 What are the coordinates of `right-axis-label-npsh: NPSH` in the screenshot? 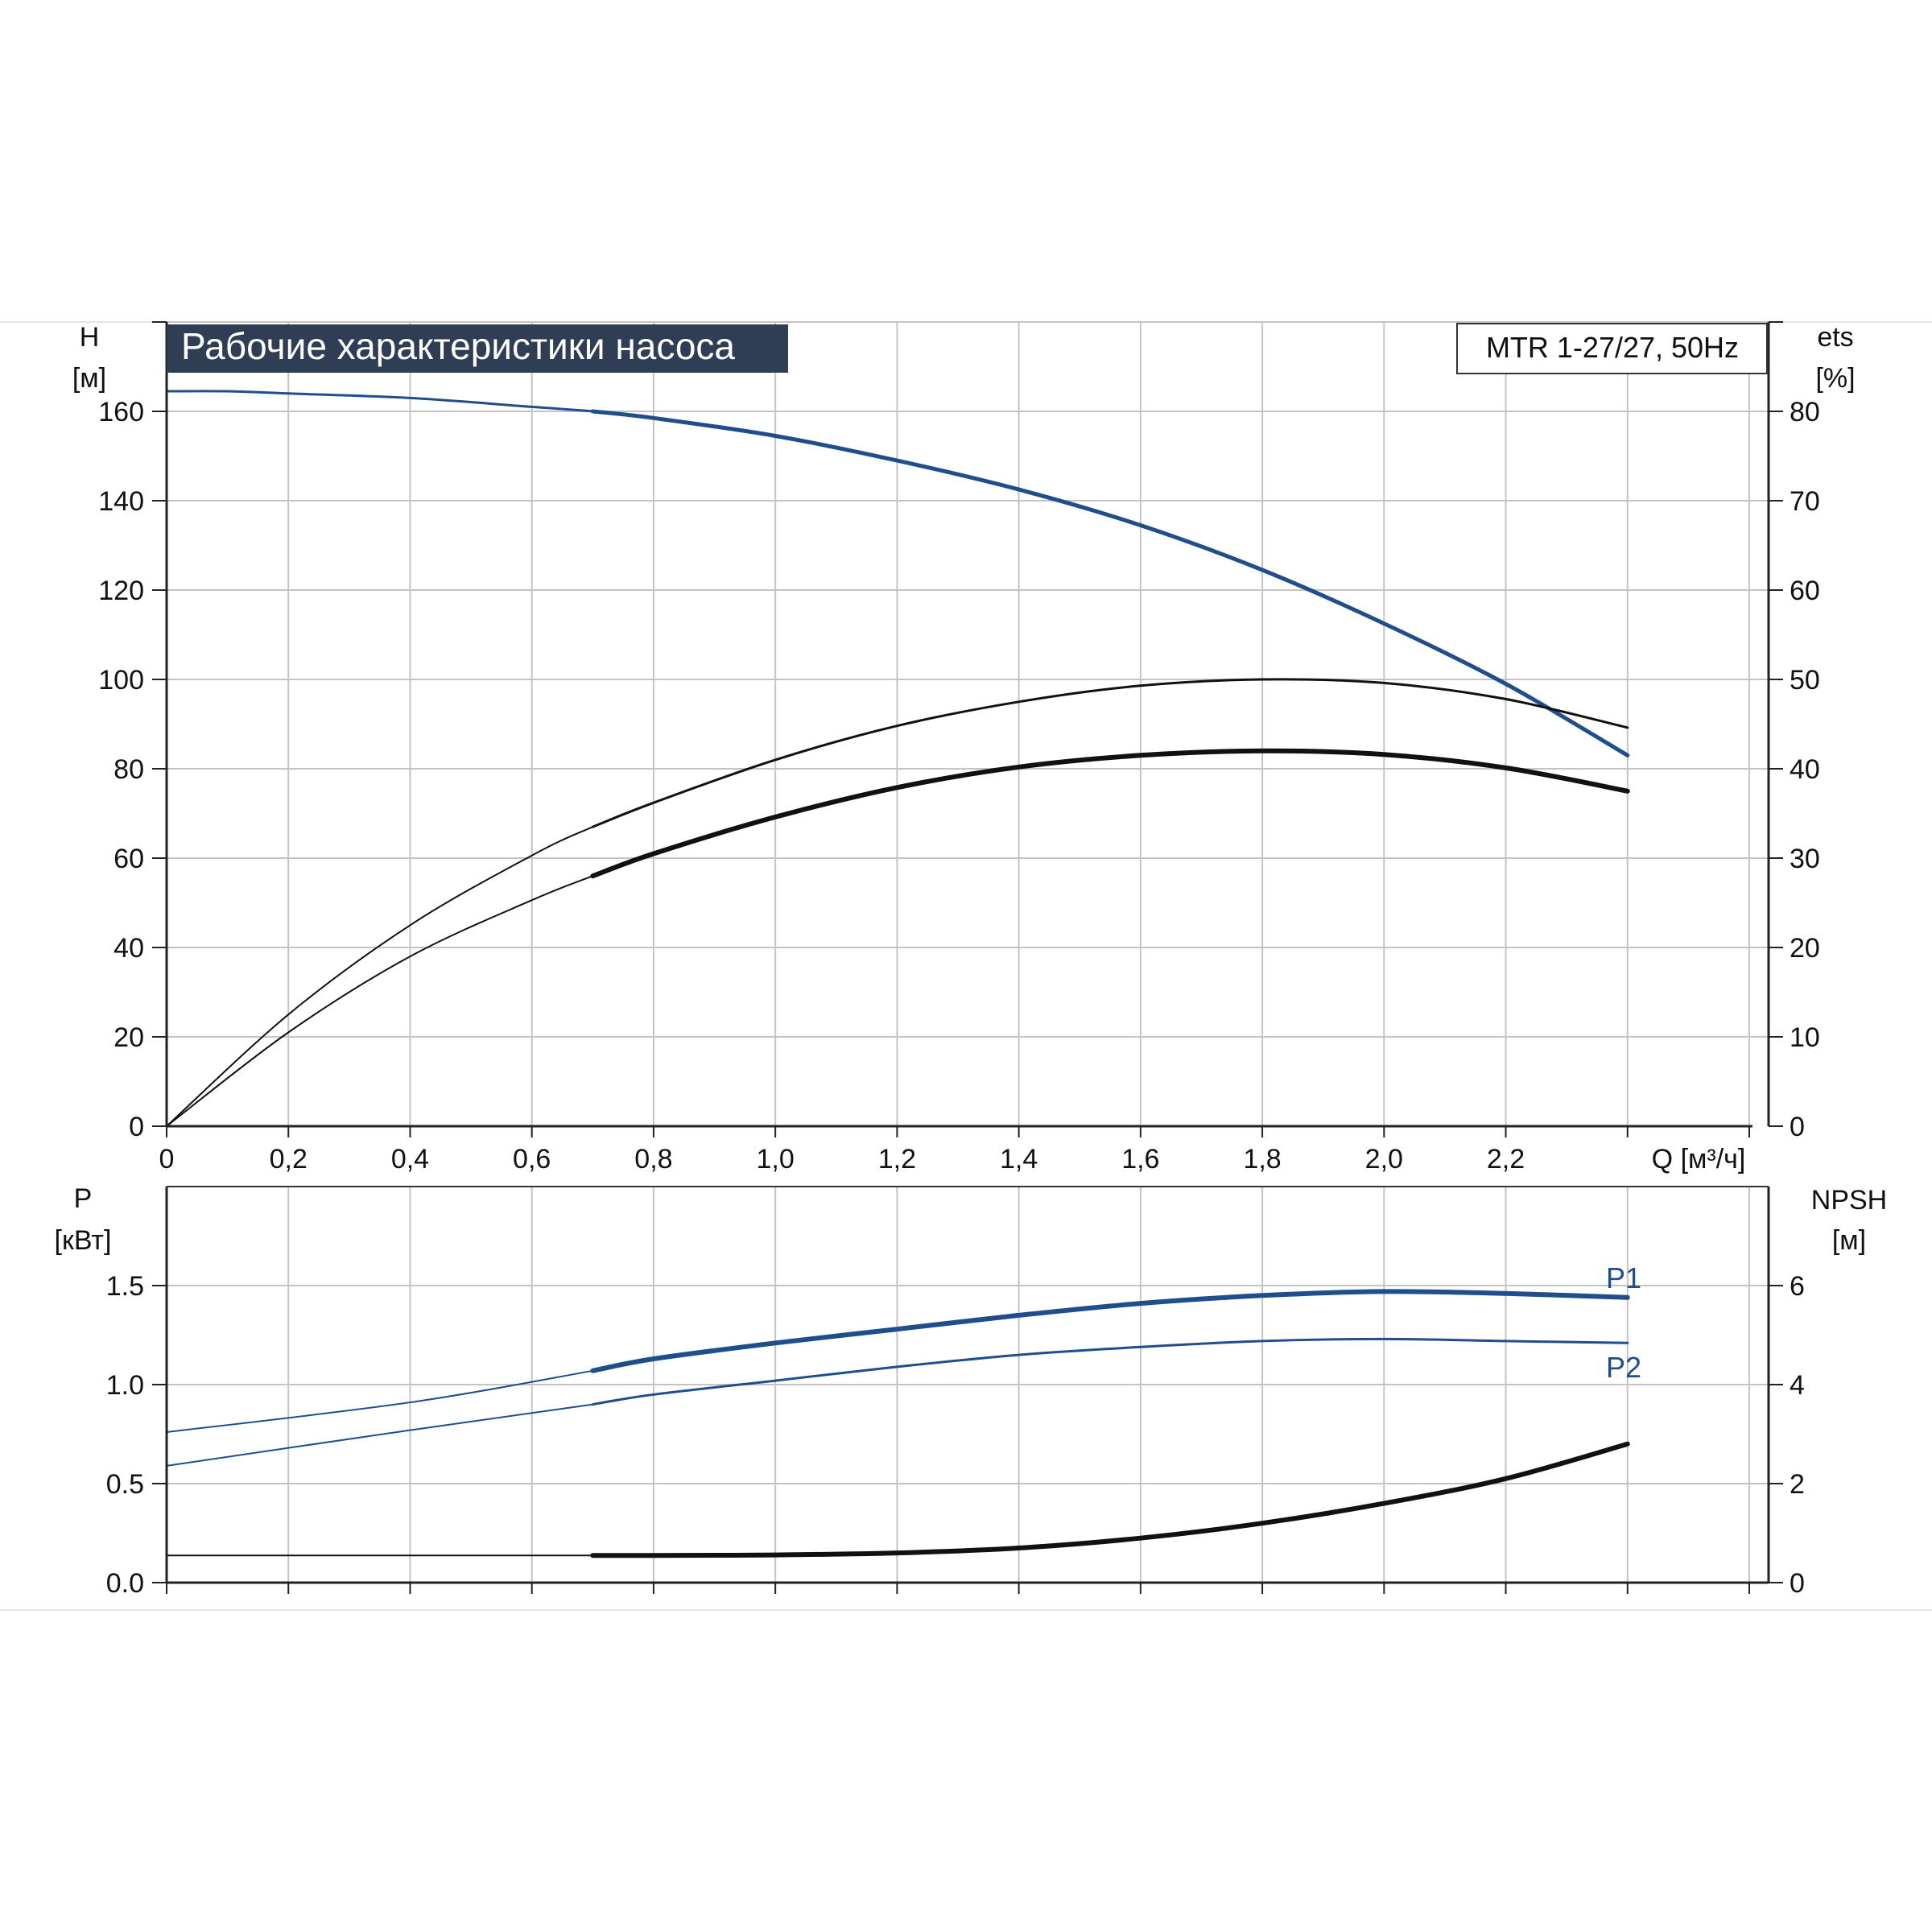 It's located at (1849, 1200).